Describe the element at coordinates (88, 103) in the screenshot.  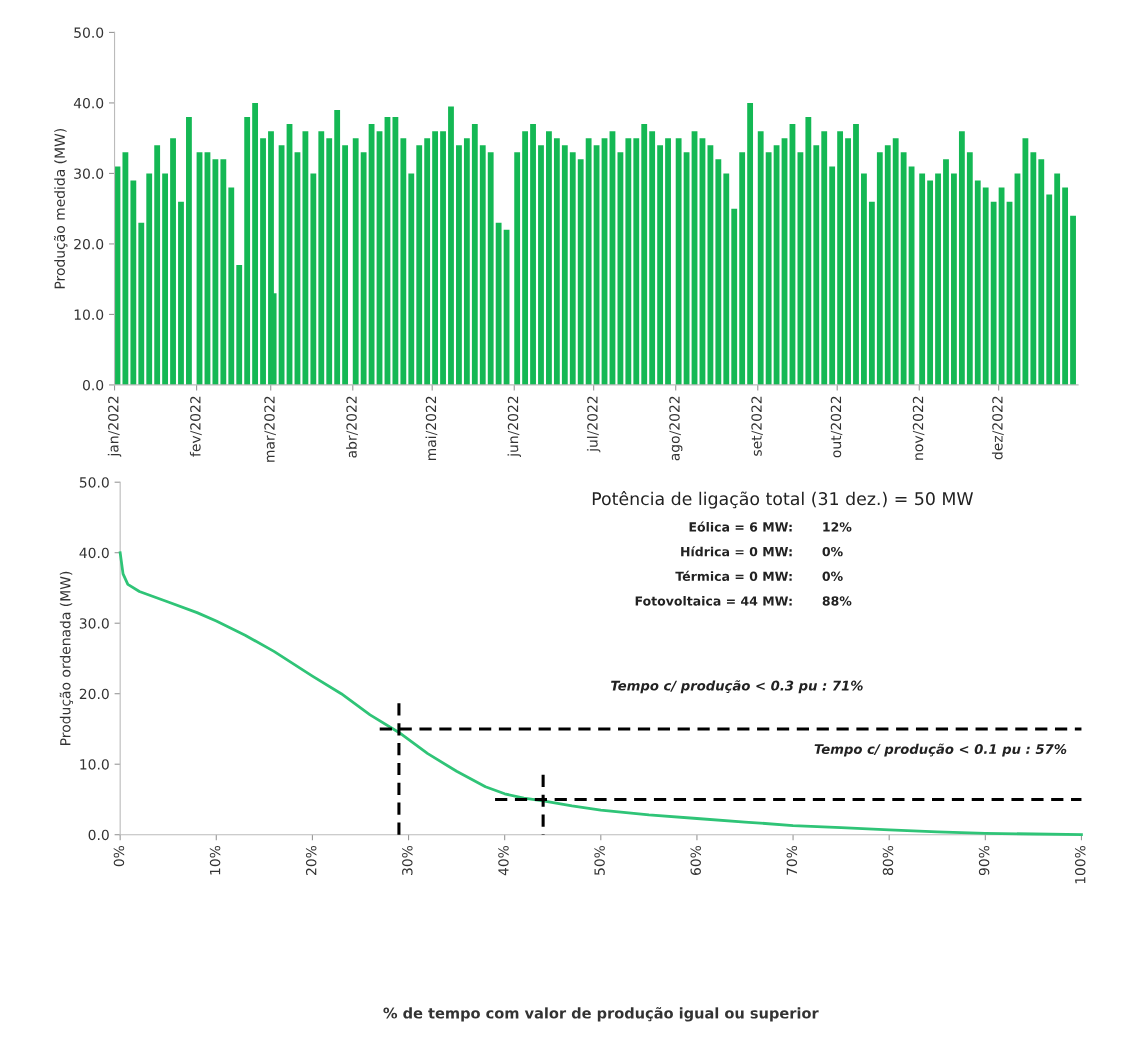
I see `y-tick-label: 40.0` at that location.